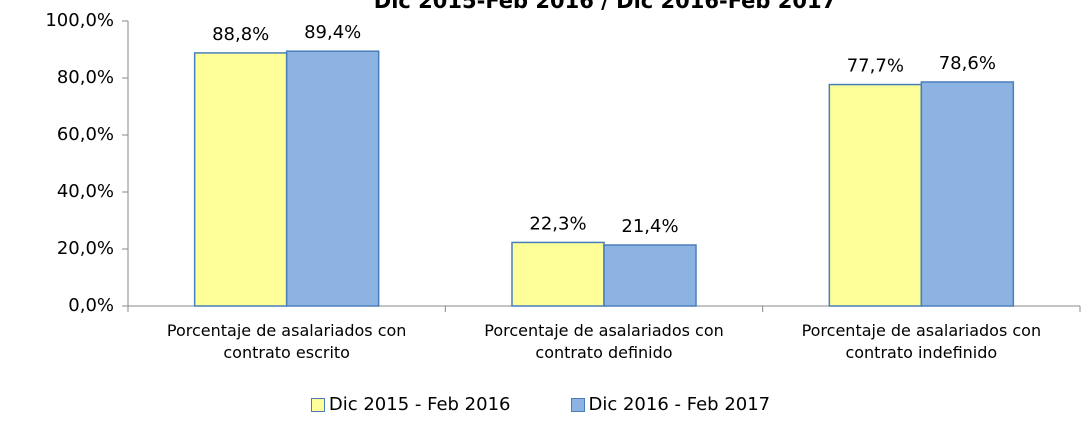  I want to click on data-label: 88,8%, so click(240, 34).